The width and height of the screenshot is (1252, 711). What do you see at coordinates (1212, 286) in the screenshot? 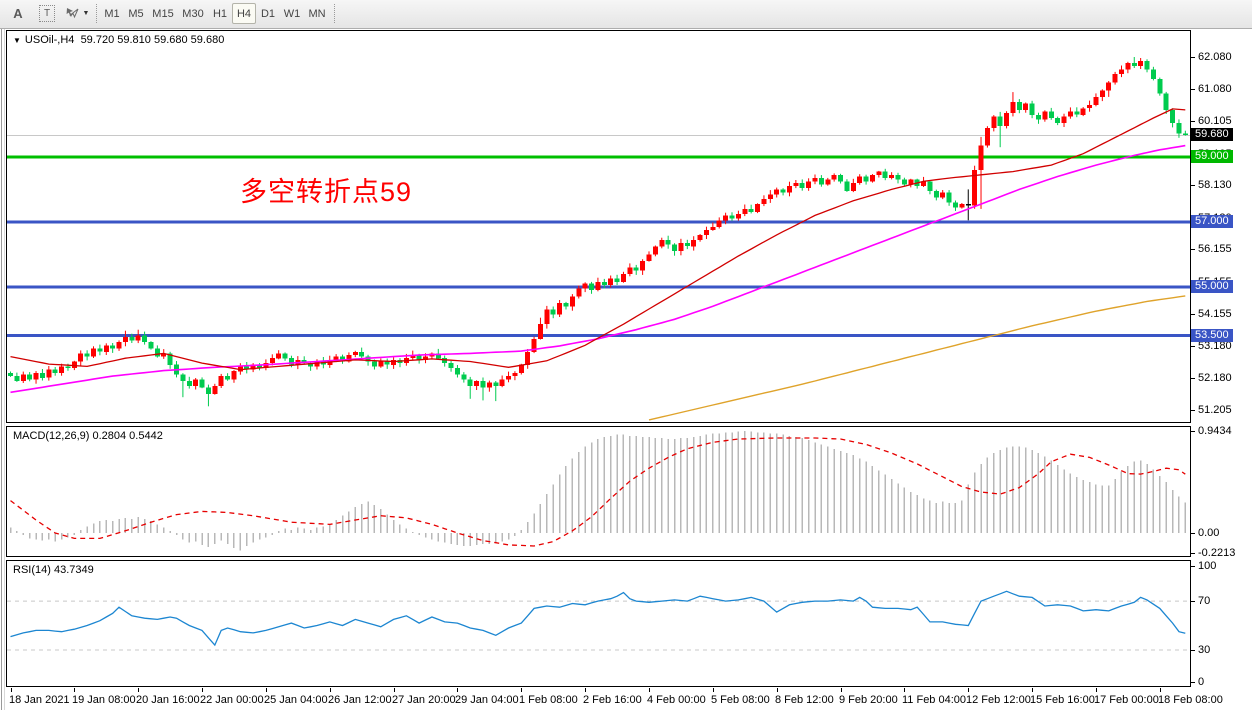
I see `price-badge: 55.000` at bounding box center [1212, 286].